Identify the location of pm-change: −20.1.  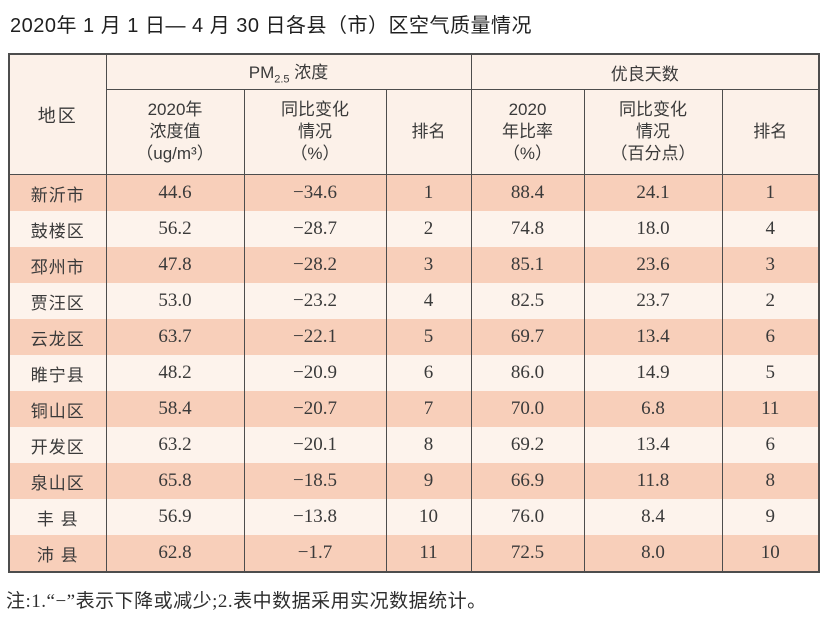
(315, 445).